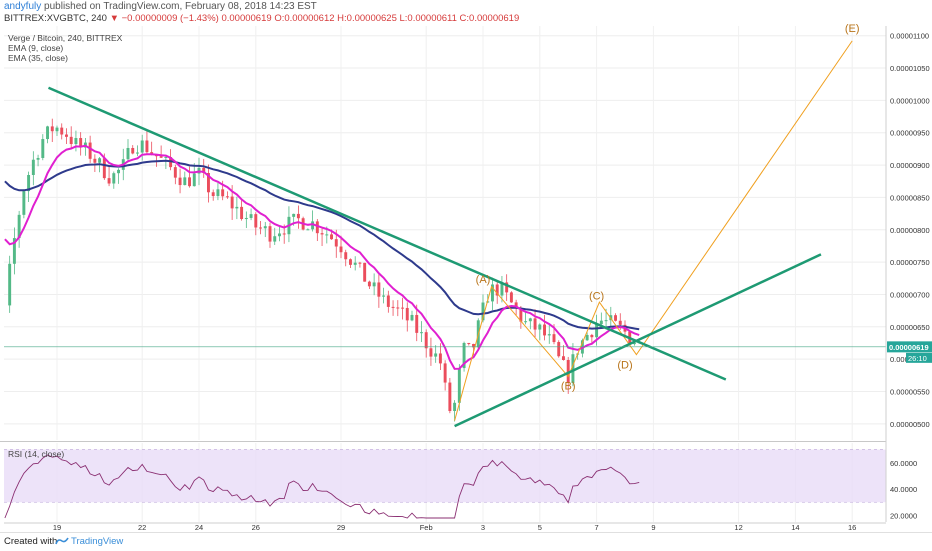  I want to click on rsi-axis: 60.0000 40.0000 20.0000, so click(903, 490).